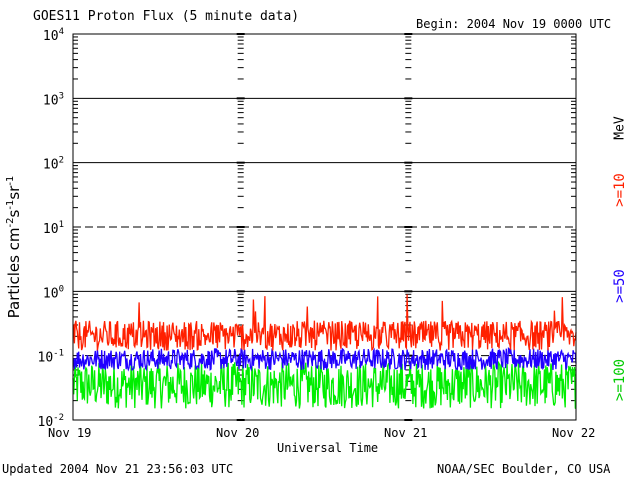 The image size is (640, 480). What do you see at coordinates (10, 222) in the screenshot?
I see `y-axis-label-sup: -2` at bounding box center [10, 222].